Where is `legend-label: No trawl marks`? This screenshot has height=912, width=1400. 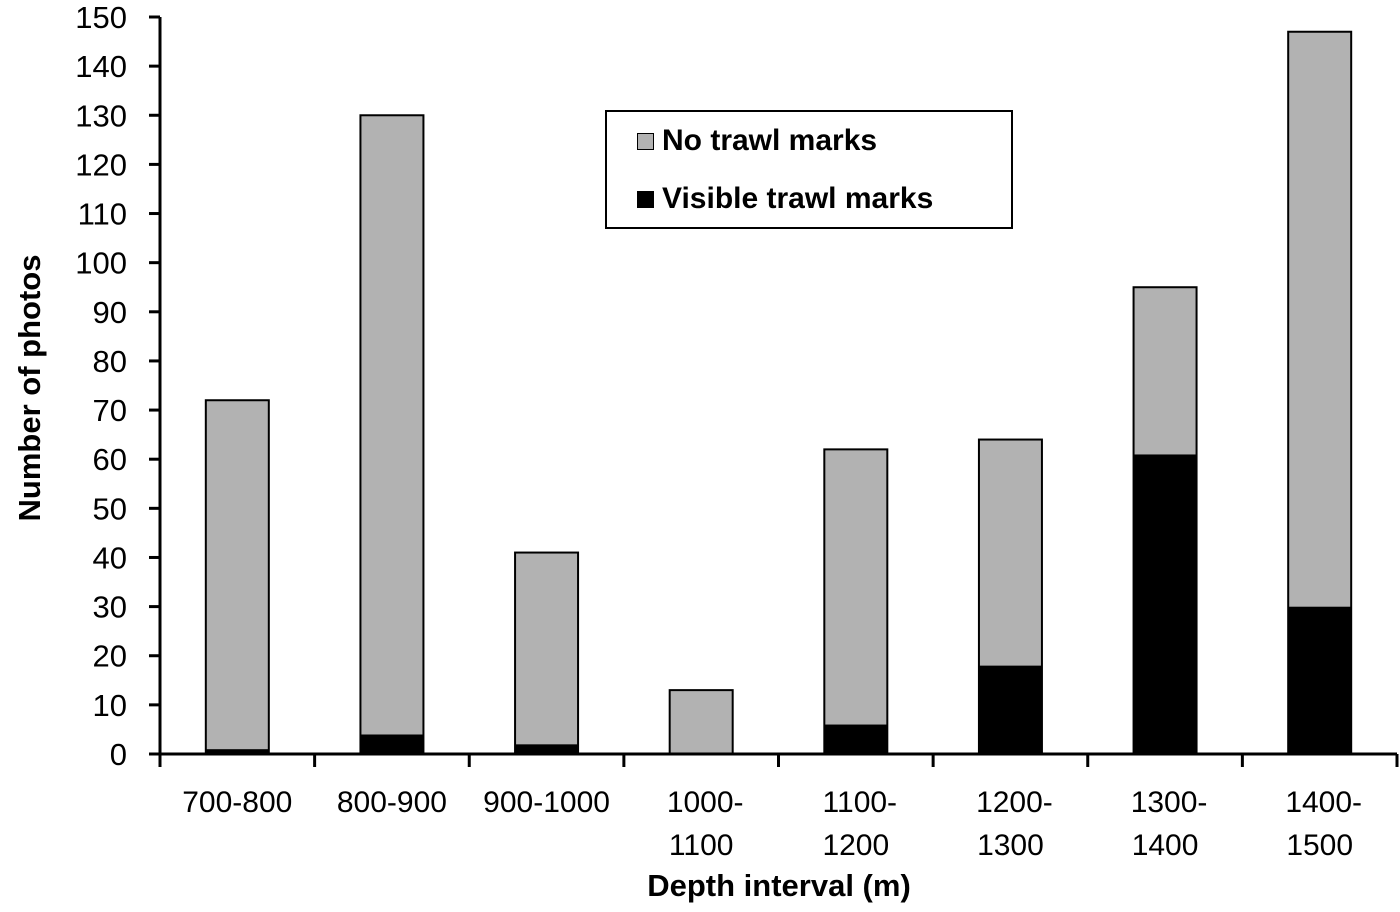 legend-label: No trawl marks is located at coordinates (770, 140).